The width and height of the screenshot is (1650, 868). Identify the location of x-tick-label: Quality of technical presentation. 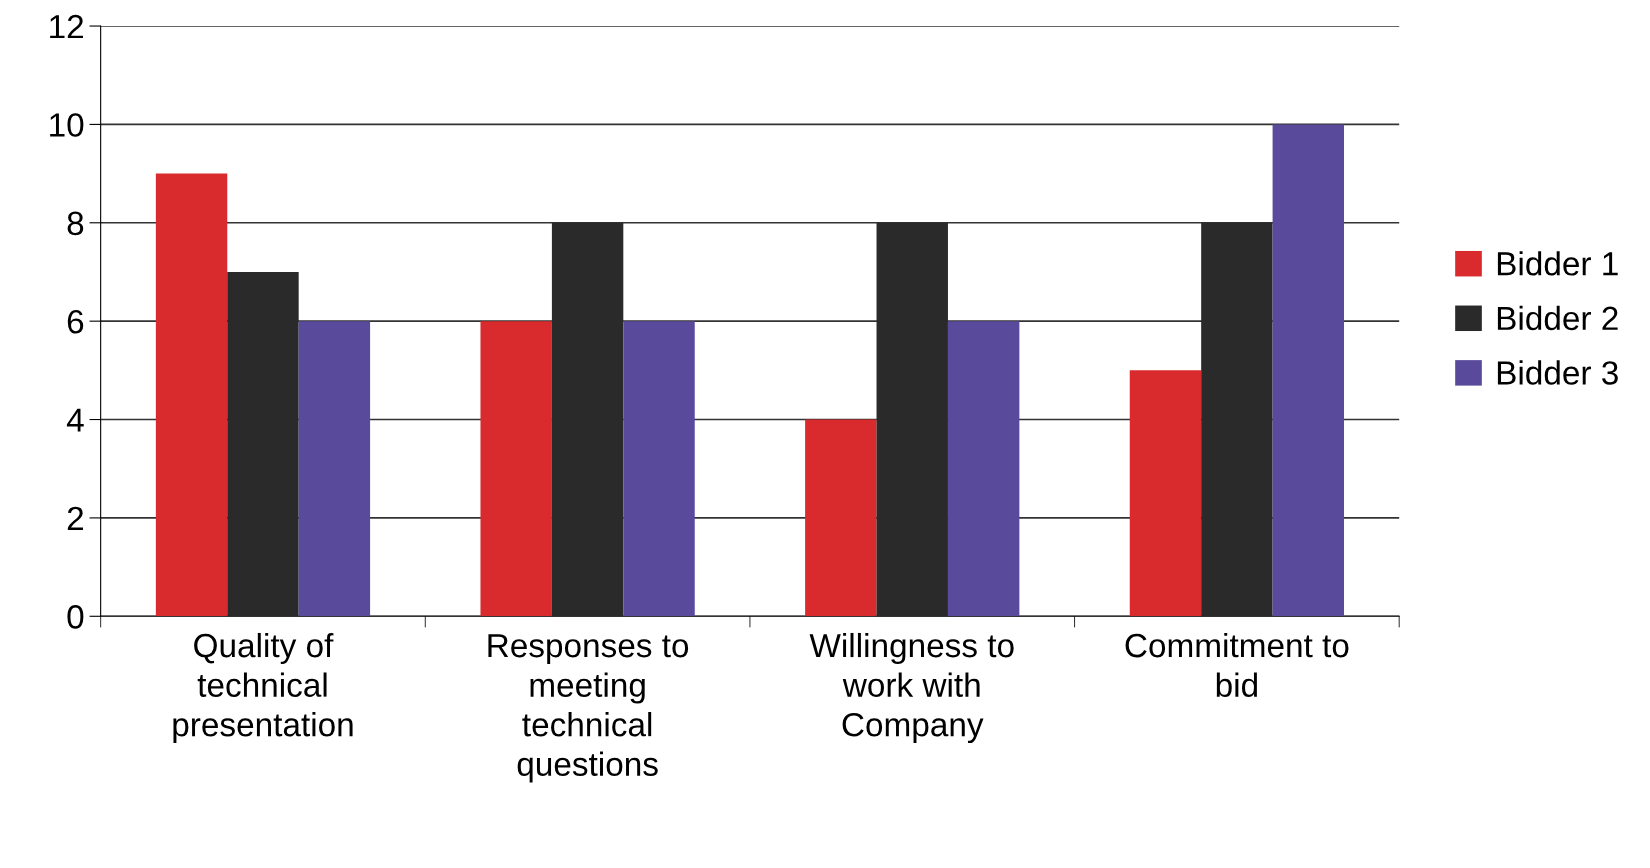
(263, 688).